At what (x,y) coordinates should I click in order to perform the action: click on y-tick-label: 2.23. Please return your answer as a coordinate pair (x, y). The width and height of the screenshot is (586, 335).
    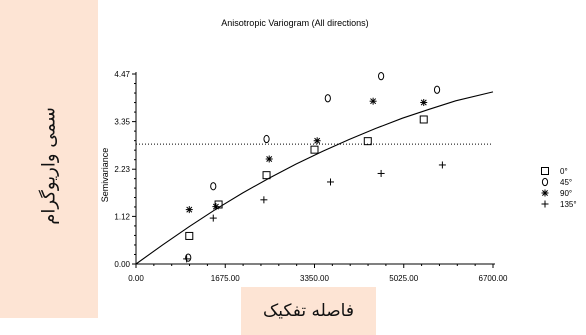
    Looking at the image, I should click on (122, 169).